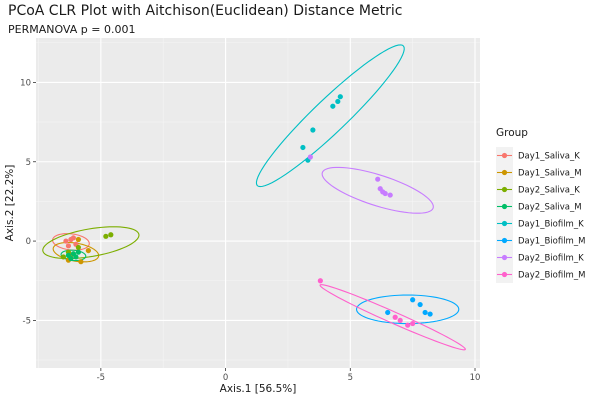 The height and width of the screenshot is (400, 600). What do you see at coordinates (551, 242) in the screenshot?
I see `legend-label: Day1_Biofilm_M` at bounding box center [551, 242].